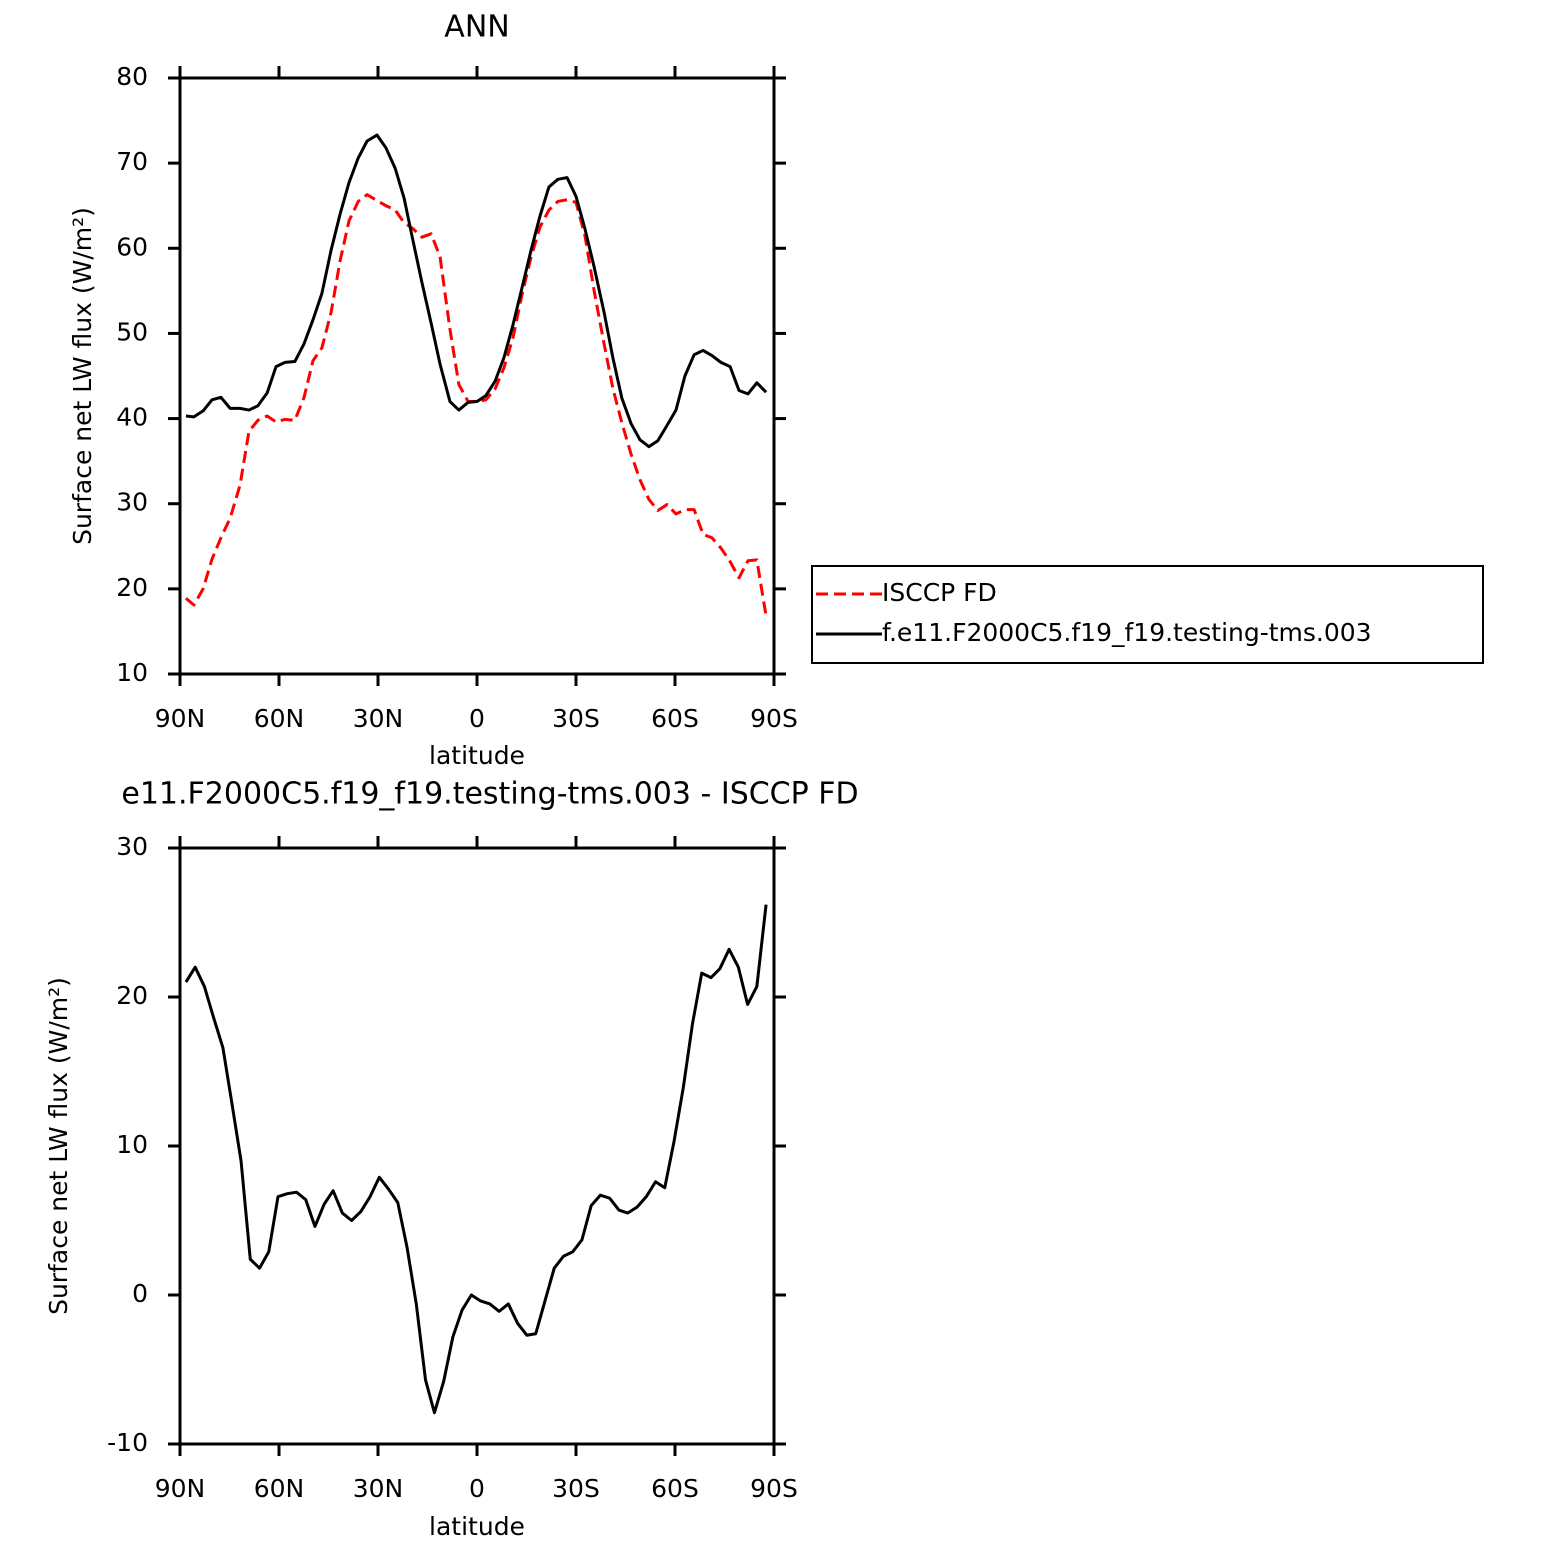  I want to click on chart-title: ANN, so click(476, 27).